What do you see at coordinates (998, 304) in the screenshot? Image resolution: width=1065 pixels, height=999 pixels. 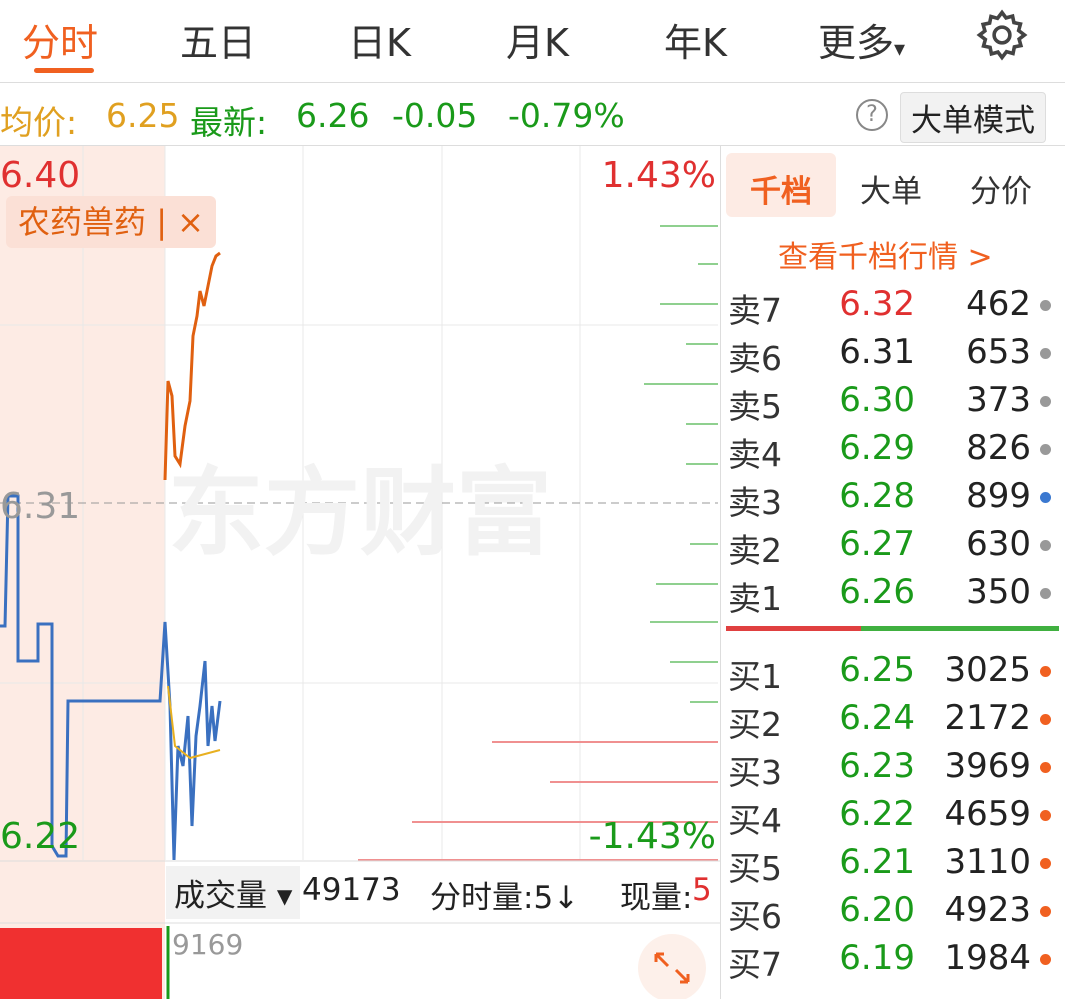 I see `level-qty: 462` at bounding box center [998, 304].